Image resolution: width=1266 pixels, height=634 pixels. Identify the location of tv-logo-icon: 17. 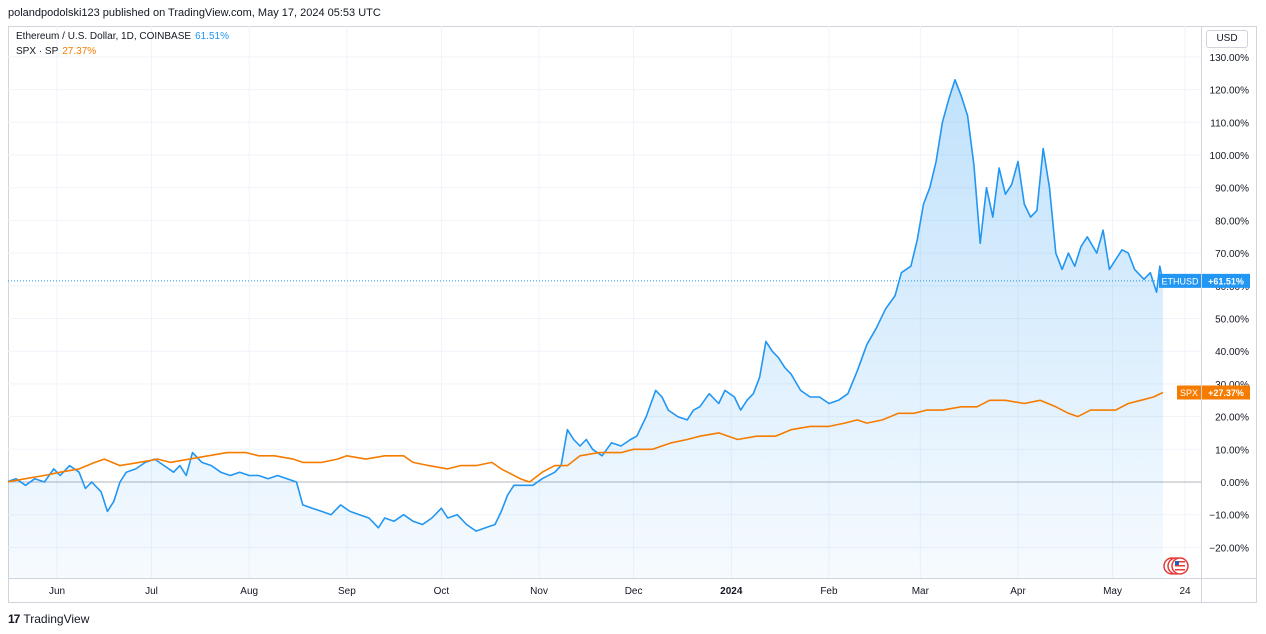
(14, 619).